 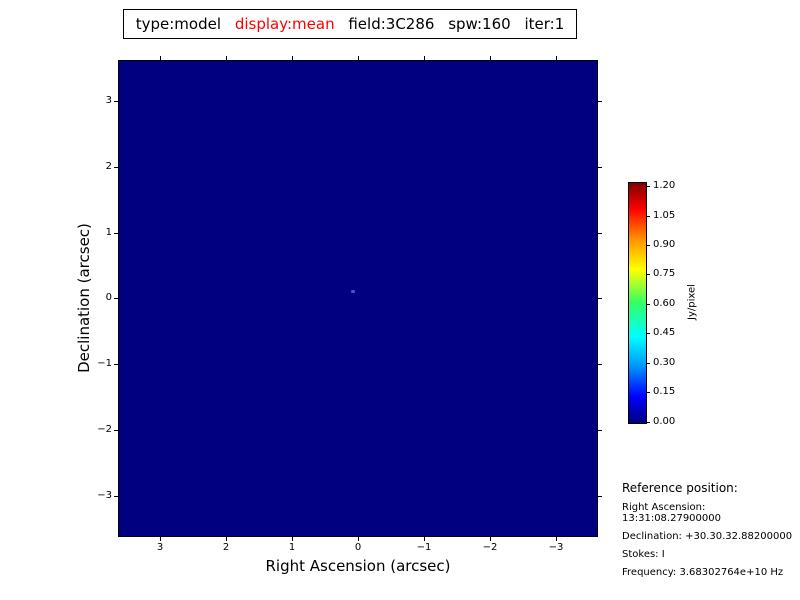 What do you see at coordinates (292, 547) in the screenshot?
I see `x-tick-label: 1` at bounding box center [292, 547].